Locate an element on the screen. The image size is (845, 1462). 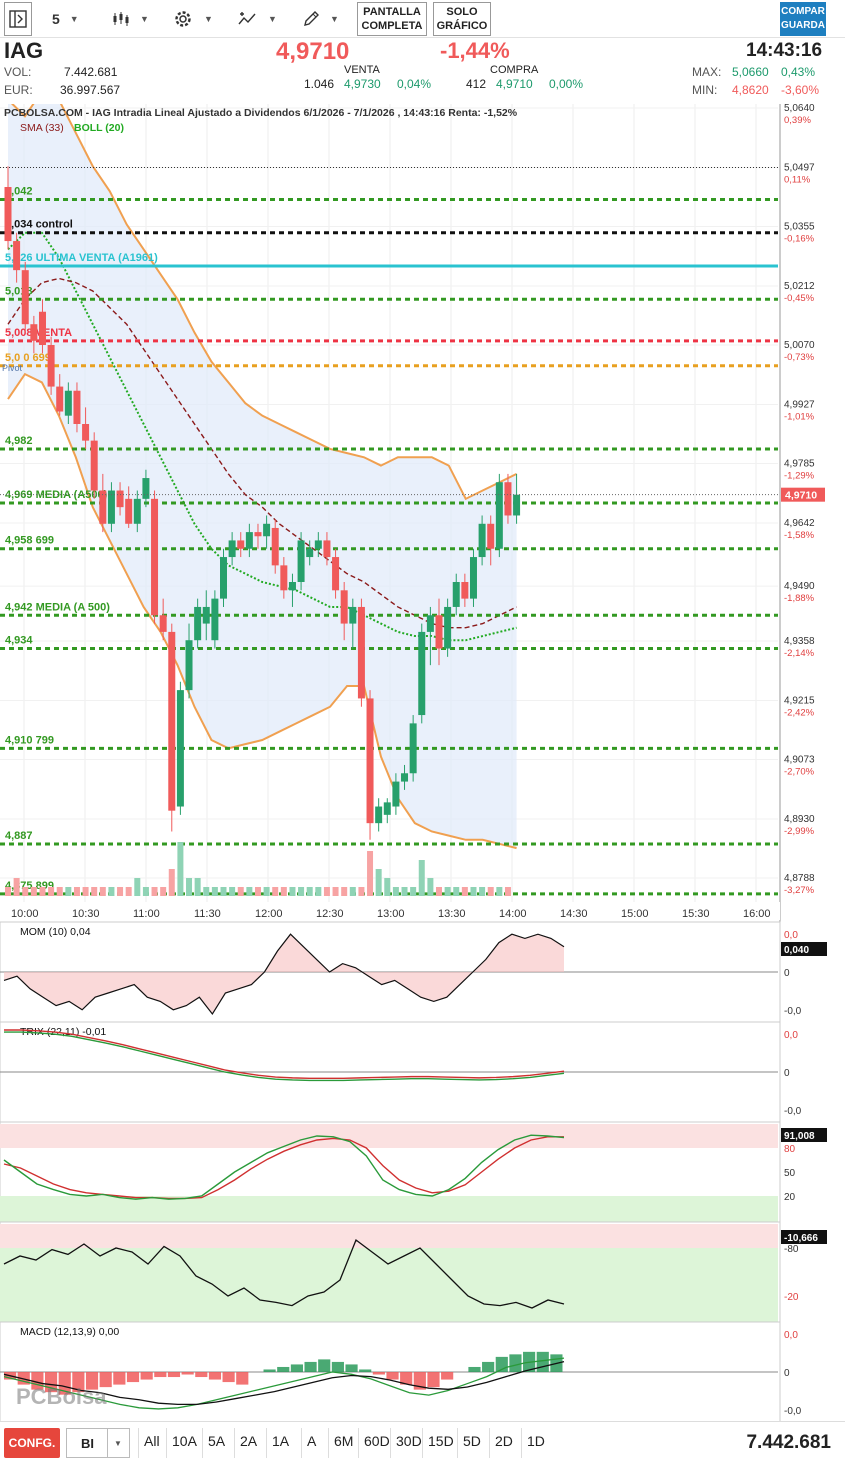
panel-value-tag-label: 0,040 is located at coordinates (796, 950).